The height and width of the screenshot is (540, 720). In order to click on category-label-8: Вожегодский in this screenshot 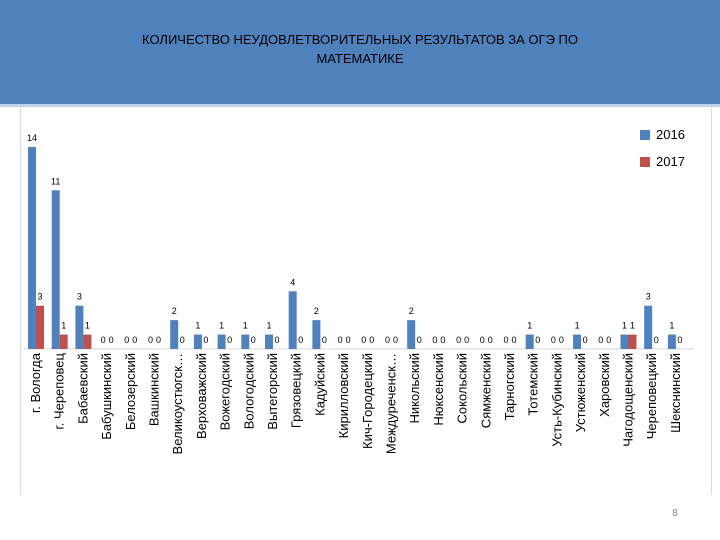, I will do `click(225, 391)`.